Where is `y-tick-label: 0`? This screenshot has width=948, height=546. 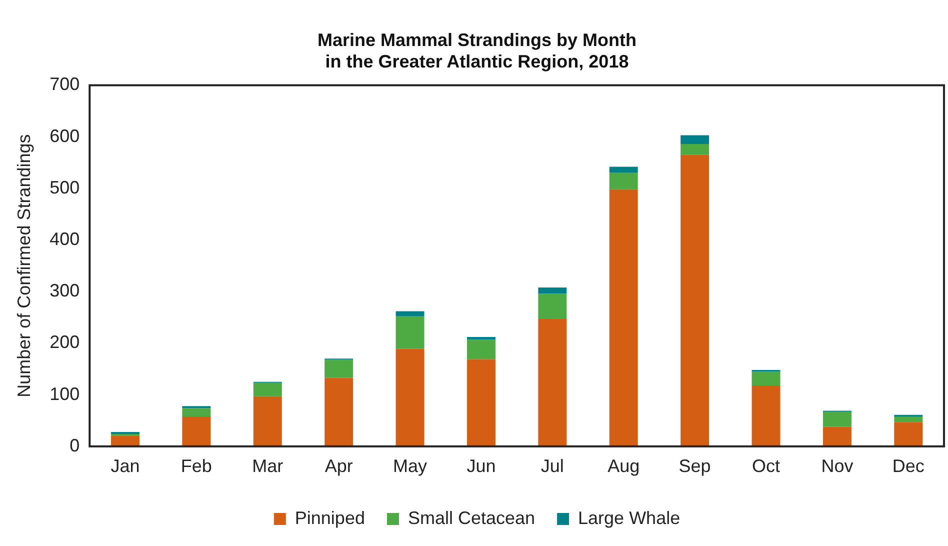 y-tick-label: 0 is located at coordinates (75, 445).